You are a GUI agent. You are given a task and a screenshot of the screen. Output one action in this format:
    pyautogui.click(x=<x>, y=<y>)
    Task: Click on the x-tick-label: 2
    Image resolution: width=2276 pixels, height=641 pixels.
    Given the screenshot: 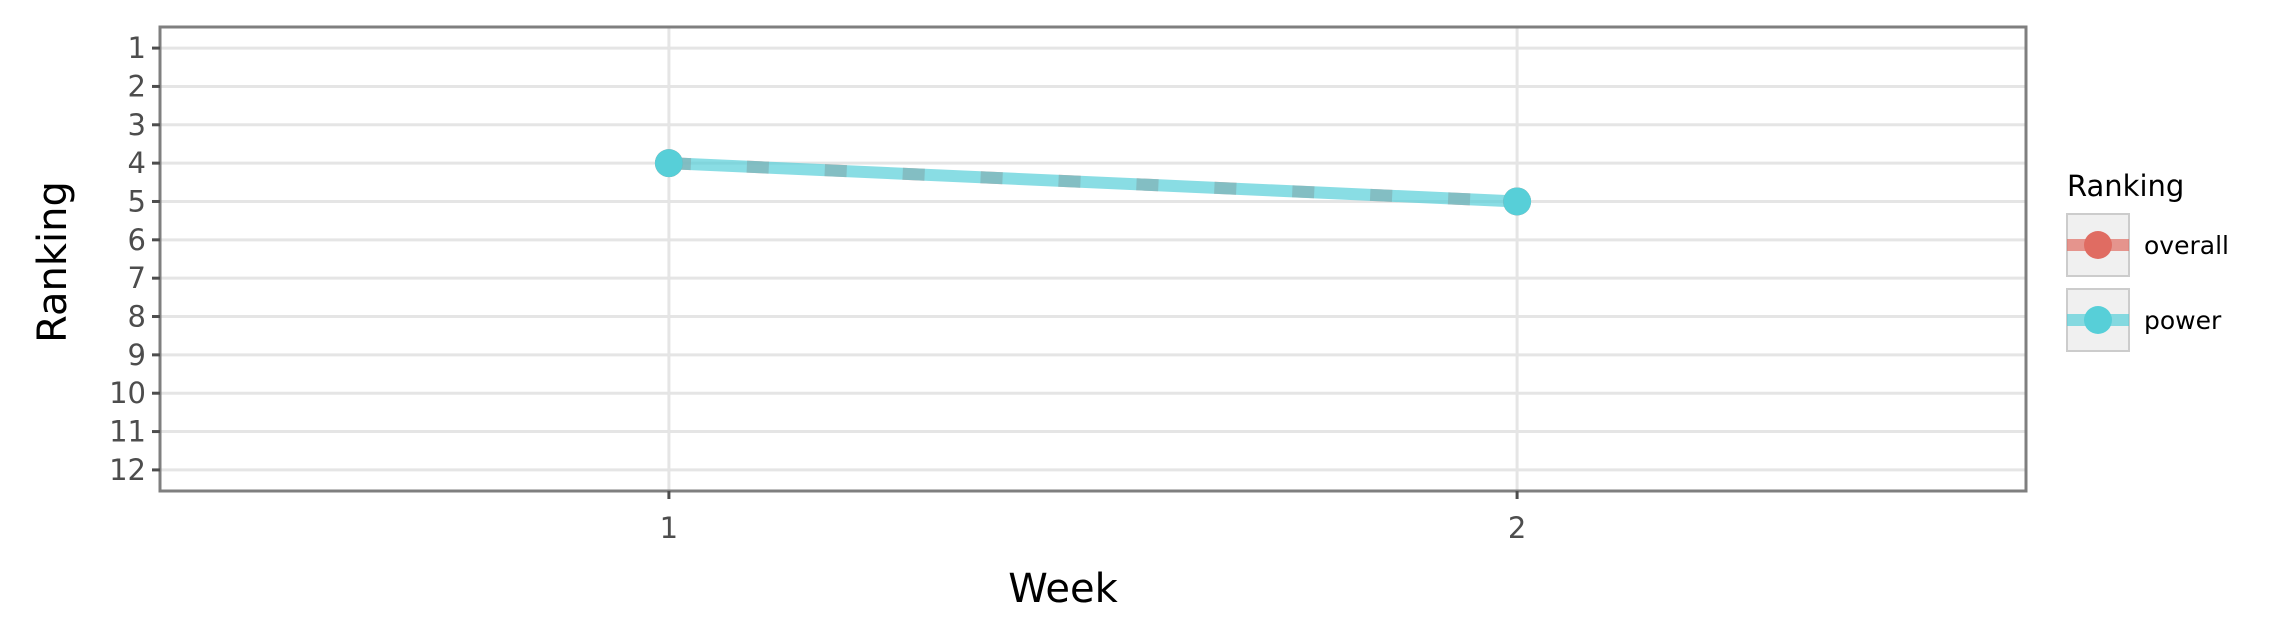 What is the action you would take?
    pyautogui.click(x=1517, y=528)
    